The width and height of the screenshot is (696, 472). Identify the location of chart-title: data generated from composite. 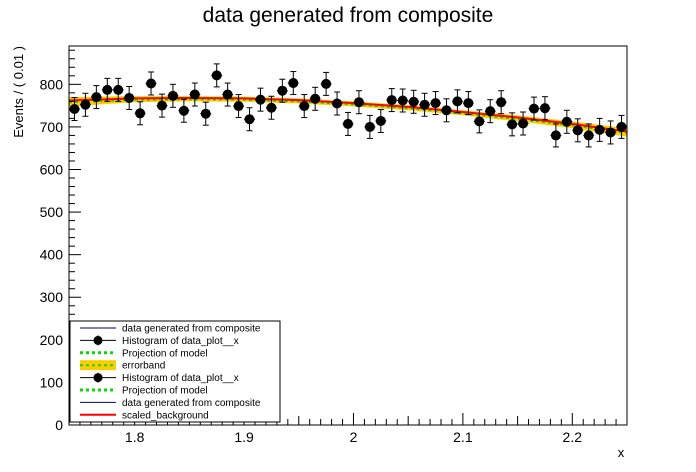
(348, 15).